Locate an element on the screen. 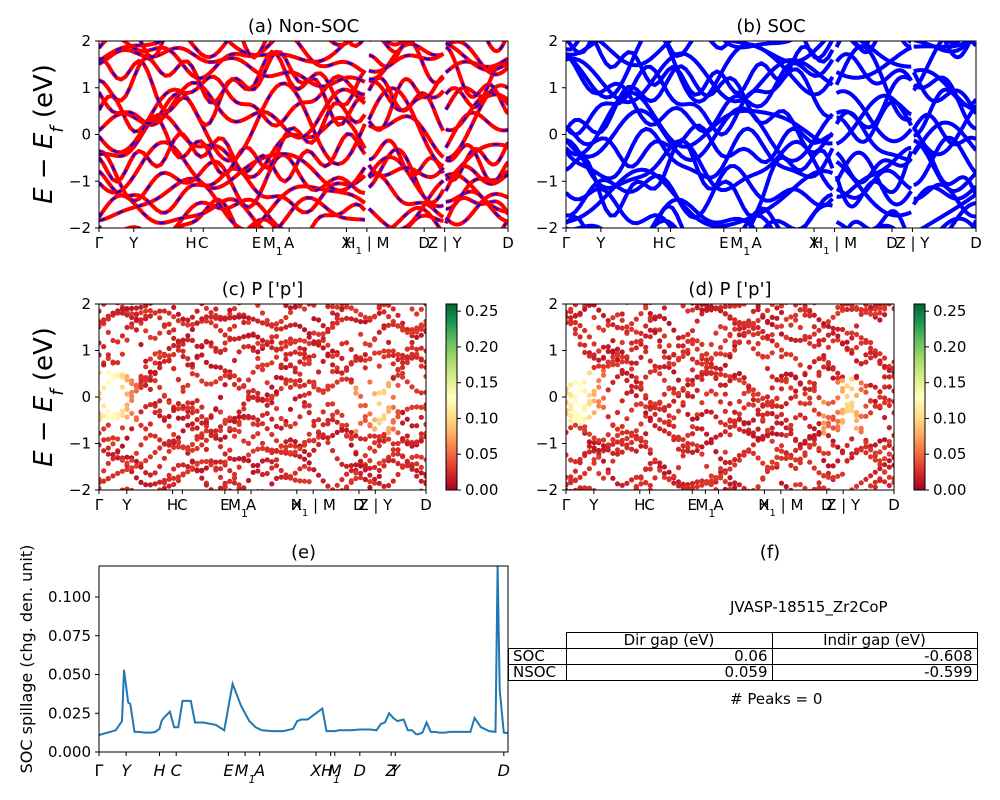 The width and height of the screenshot is (1000, 800). y-tick-label: −2 is located at coordinates (80, 490).